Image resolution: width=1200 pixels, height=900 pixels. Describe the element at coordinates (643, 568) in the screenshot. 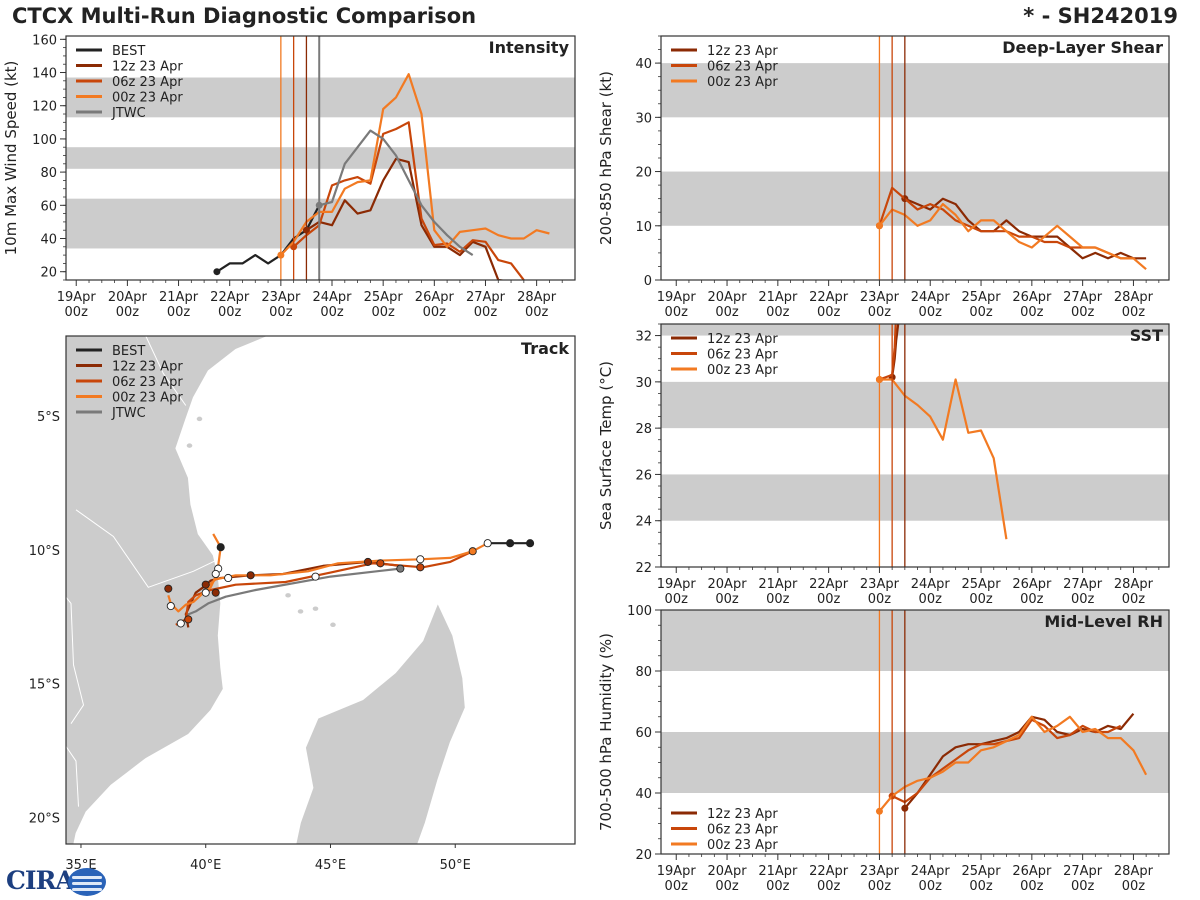

I see `y-tick-label: 22` at that location.